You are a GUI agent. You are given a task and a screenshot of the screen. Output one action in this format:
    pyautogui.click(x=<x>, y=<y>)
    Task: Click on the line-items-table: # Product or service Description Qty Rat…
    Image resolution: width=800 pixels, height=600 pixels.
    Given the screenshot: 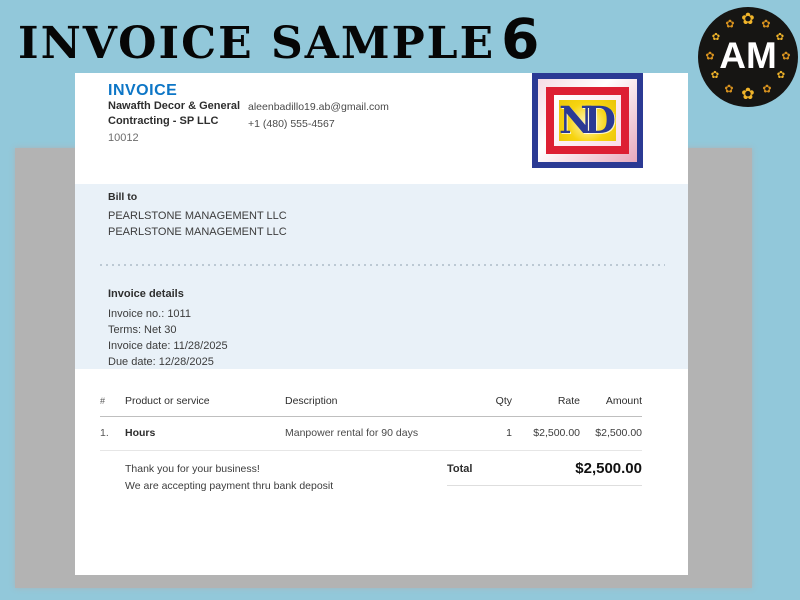 What is the action you would take?
    pyautogui.click(x=371, y=438)
    